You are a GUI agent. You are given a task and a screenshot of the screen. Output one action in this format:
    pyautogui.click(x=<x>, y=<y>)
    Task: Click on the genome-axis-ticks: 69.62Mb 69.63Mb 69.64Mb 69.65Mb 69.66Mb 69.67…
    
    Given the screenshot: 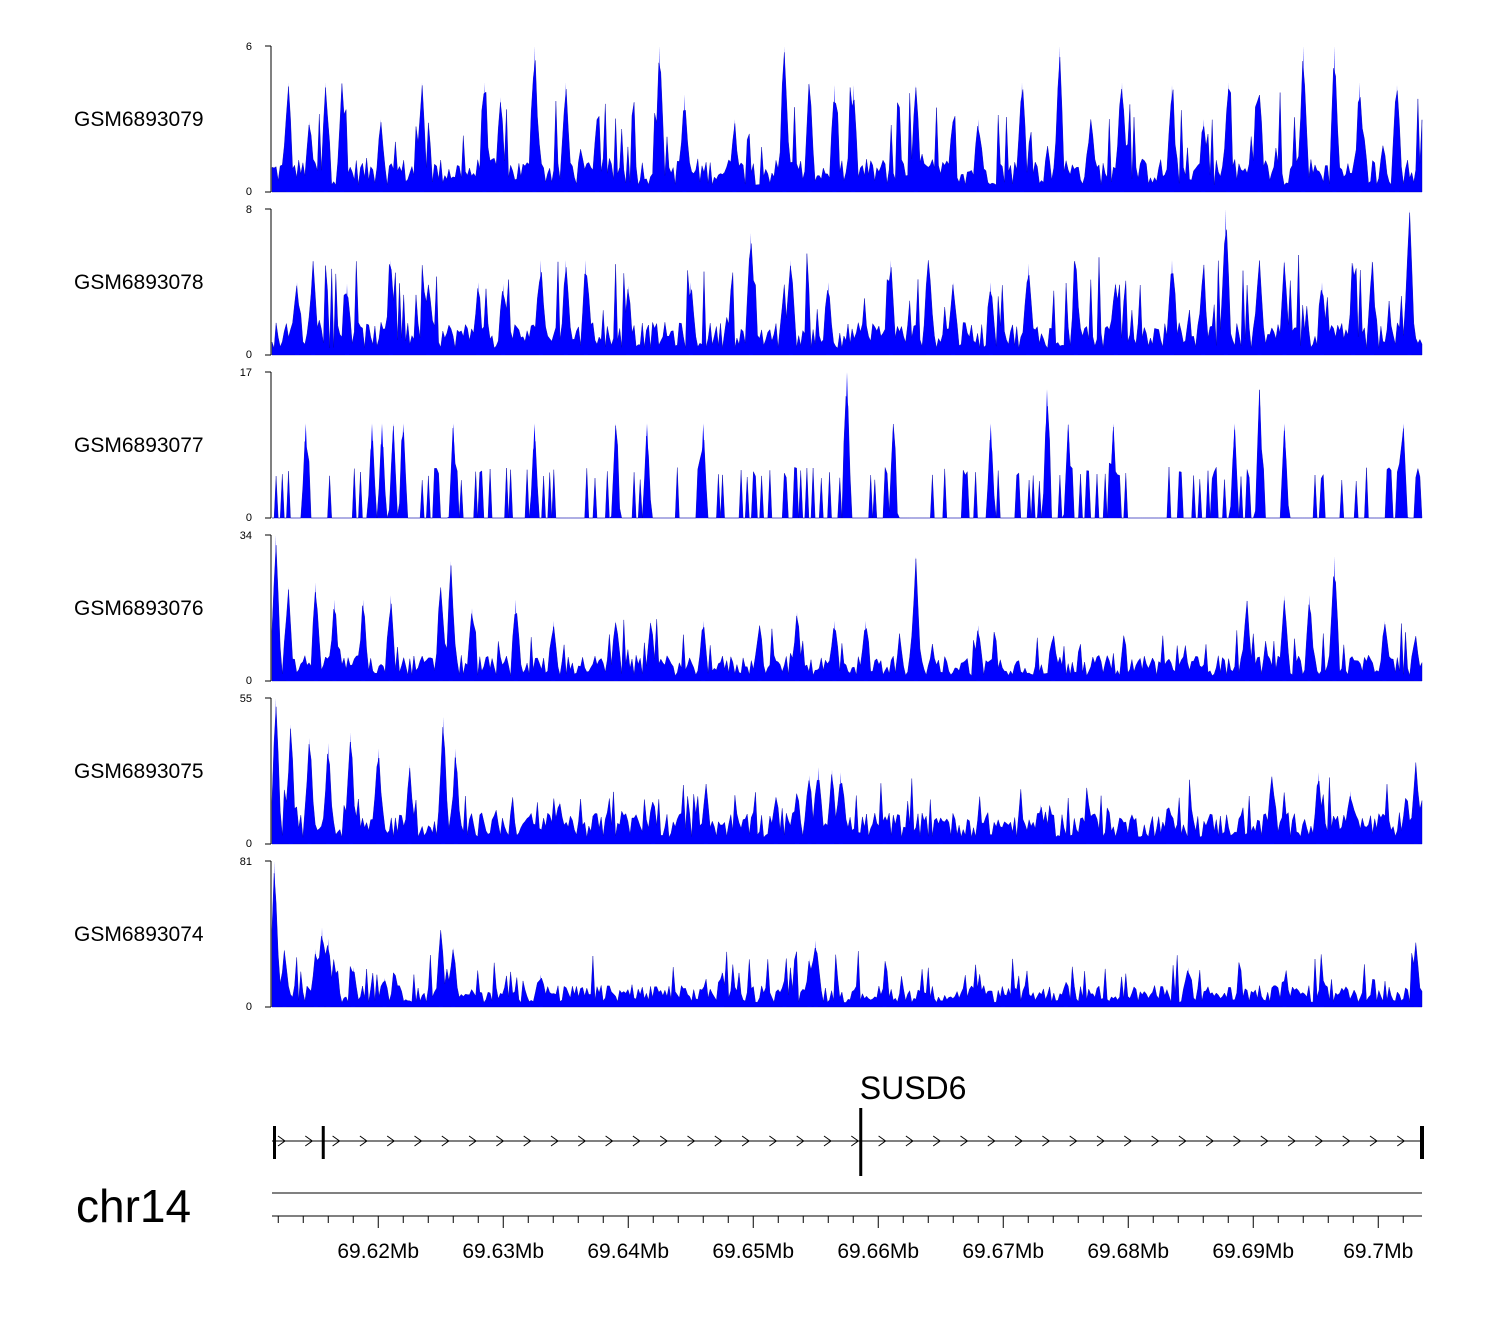 What is the action you would take?
    pyautogui.click(x=847, y=1239)
    